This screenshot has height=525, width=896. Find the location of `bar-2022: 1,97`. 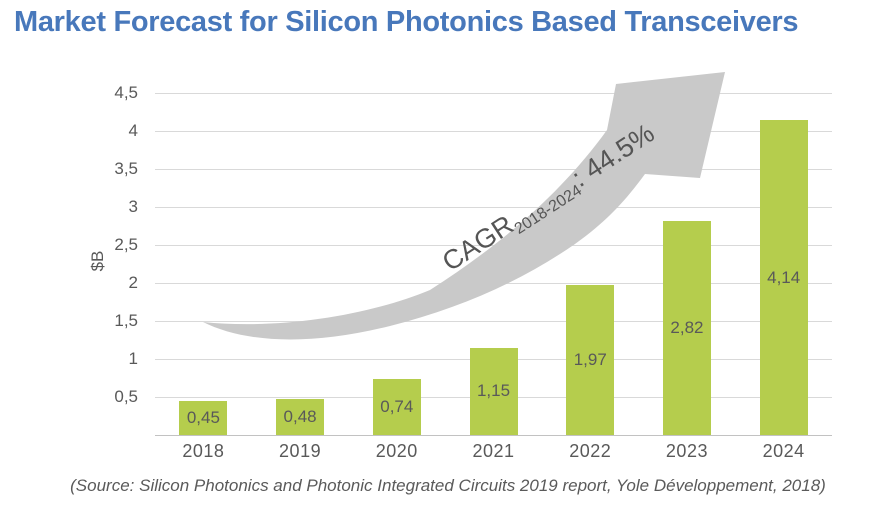

bar-2022: 1,97 is located at coordinates (590, 360).